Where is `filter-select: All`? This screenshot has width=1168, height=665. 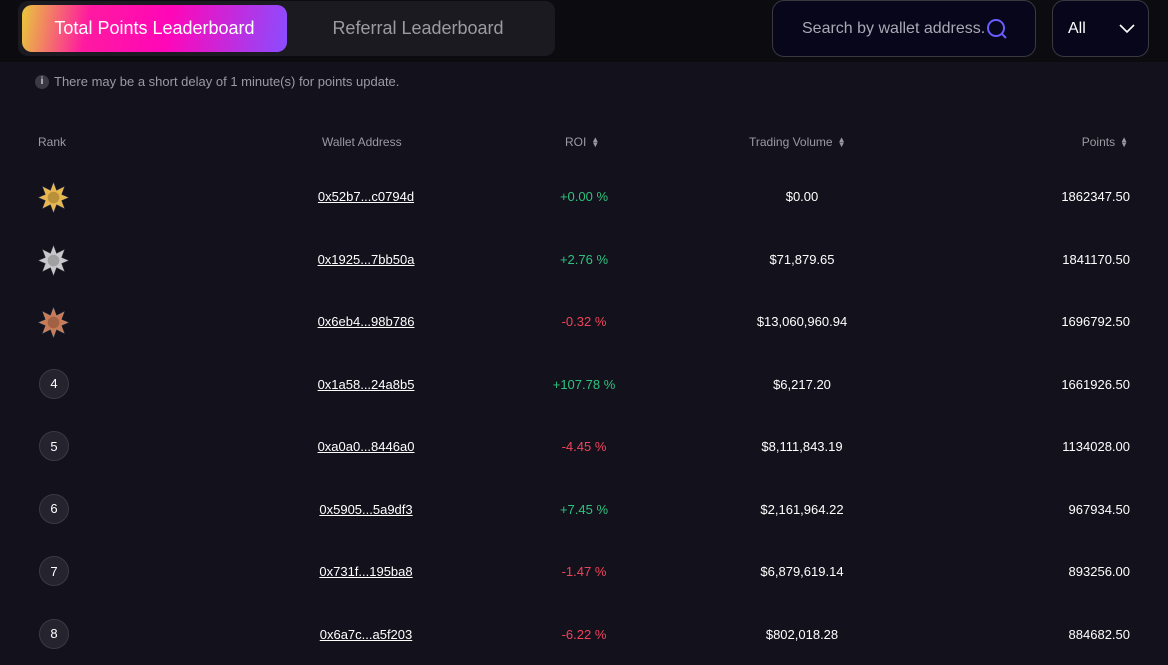 filter-select: All is located at coordinates (1100, 28).